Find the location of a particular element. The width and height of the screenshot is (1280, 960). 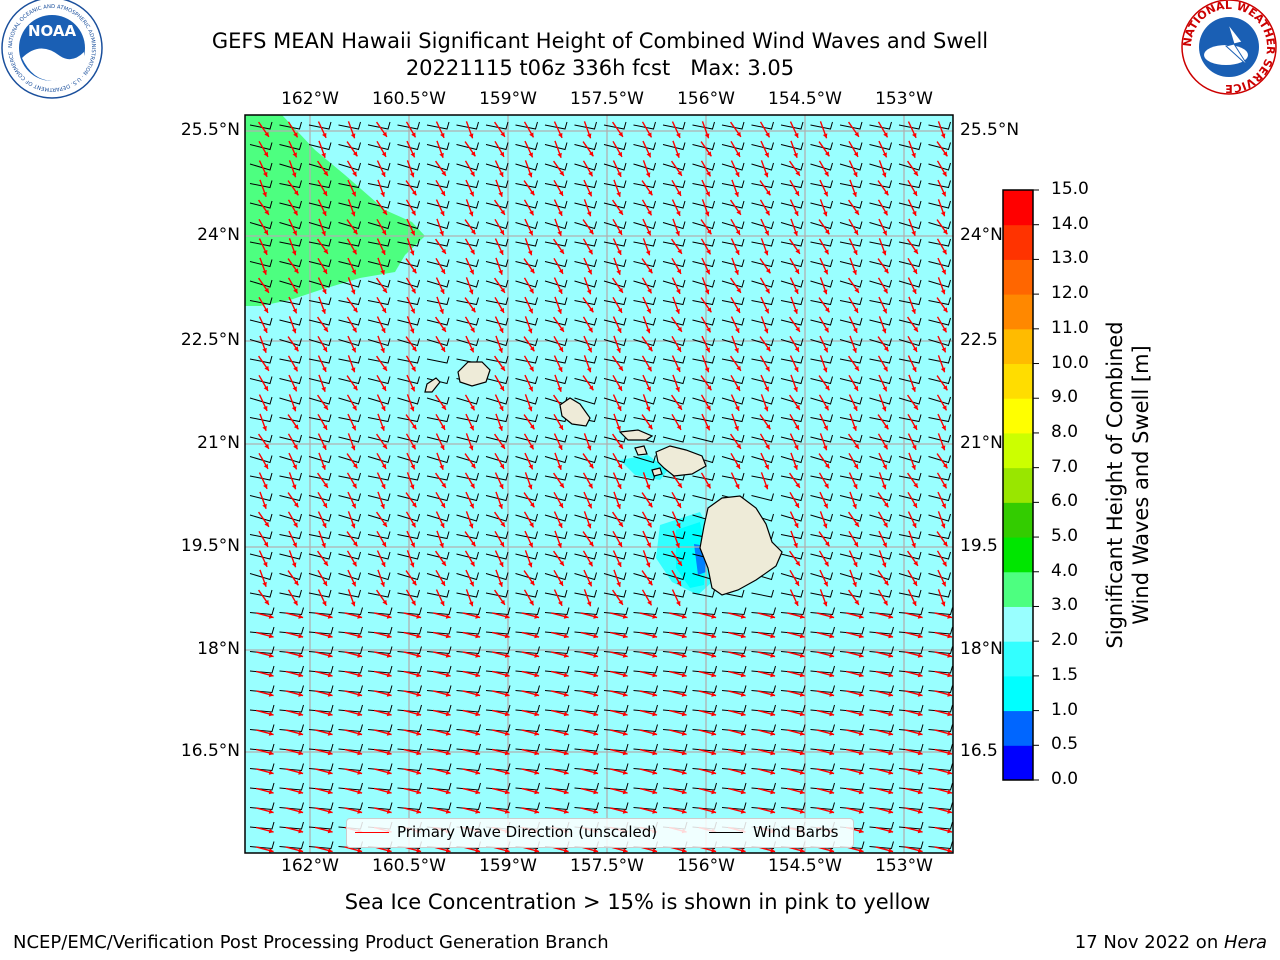

tick-label: 25.5°N is located at coordinates (990, 130).